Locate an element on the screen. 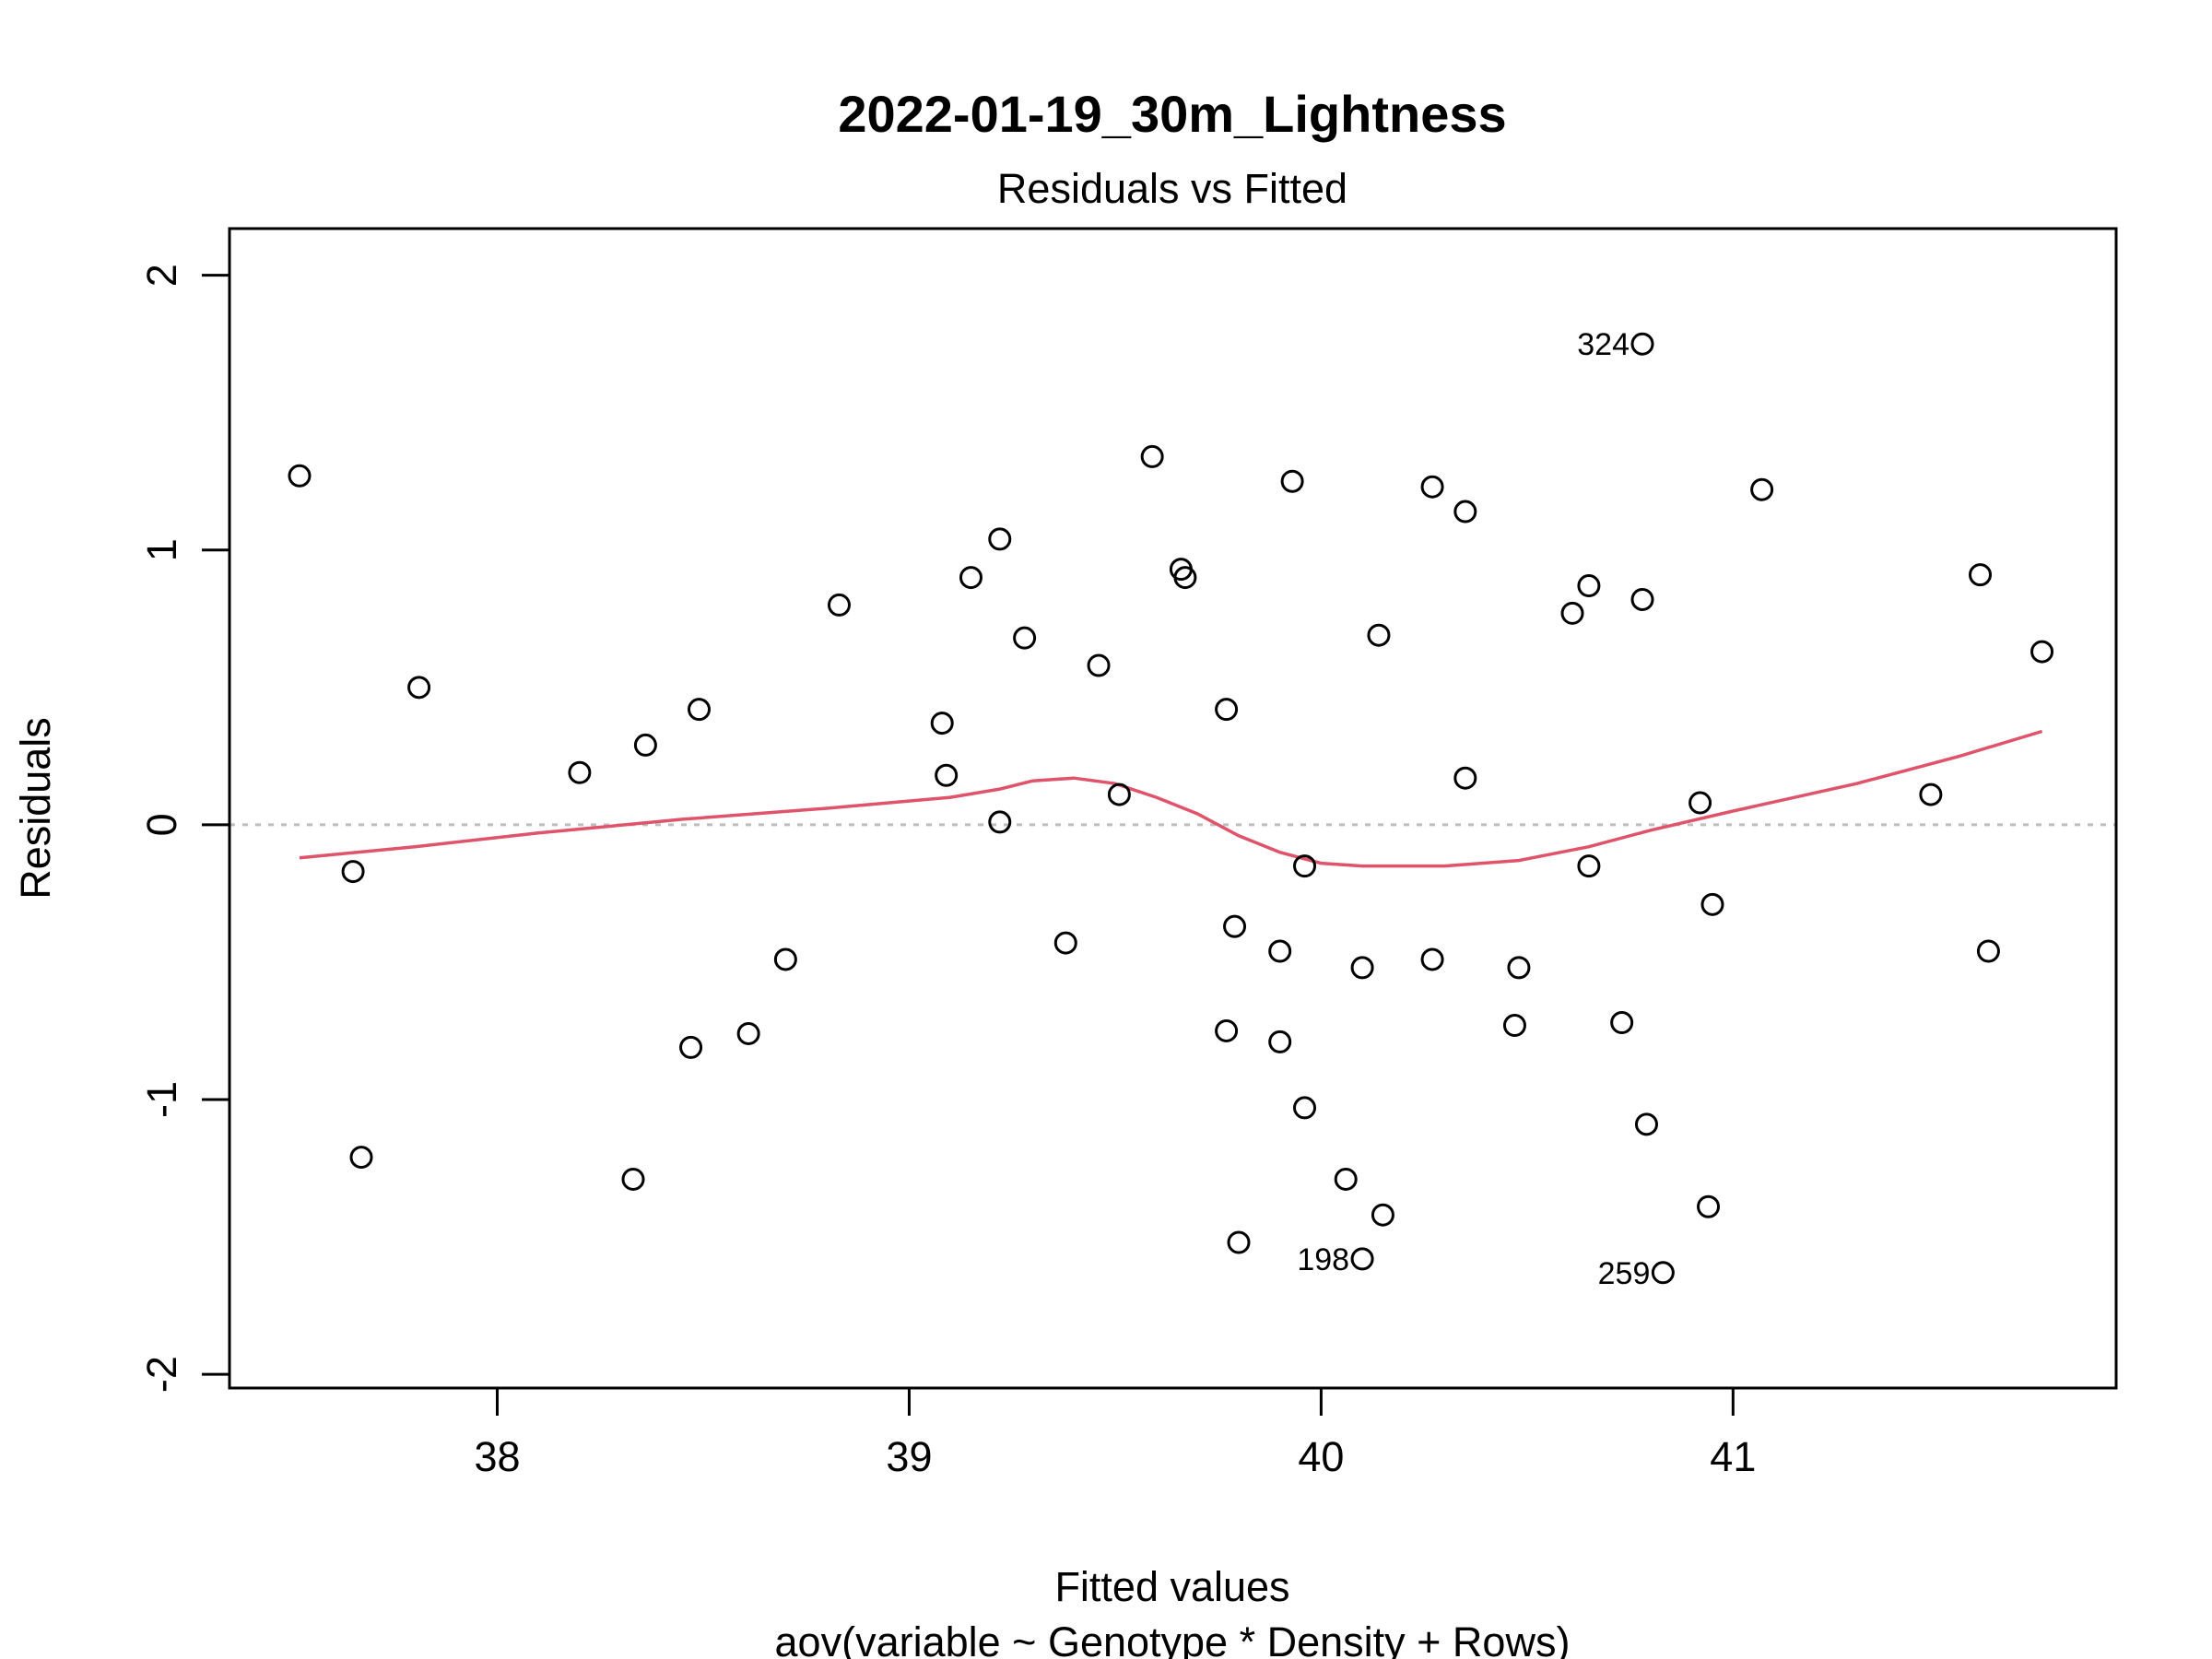  x-tick-label: 40 is located at coordinates (1321, 1456).